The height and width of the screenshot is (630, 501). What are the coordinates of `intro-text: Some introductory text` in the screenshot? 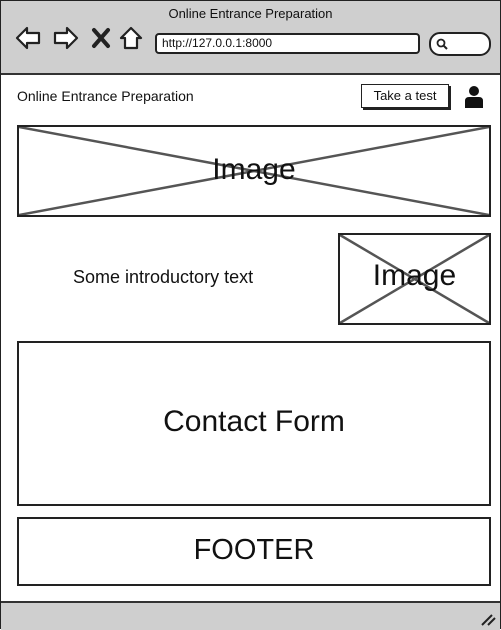 It's located at (163, 277).